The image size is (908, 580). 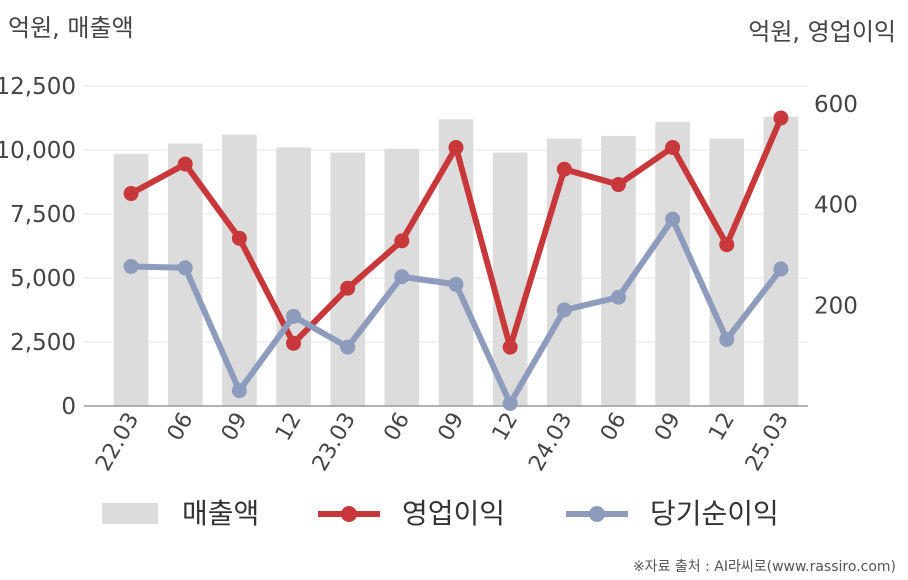 I want to click on legend-label-revenue: 매출액, so click(x=220, y=513).